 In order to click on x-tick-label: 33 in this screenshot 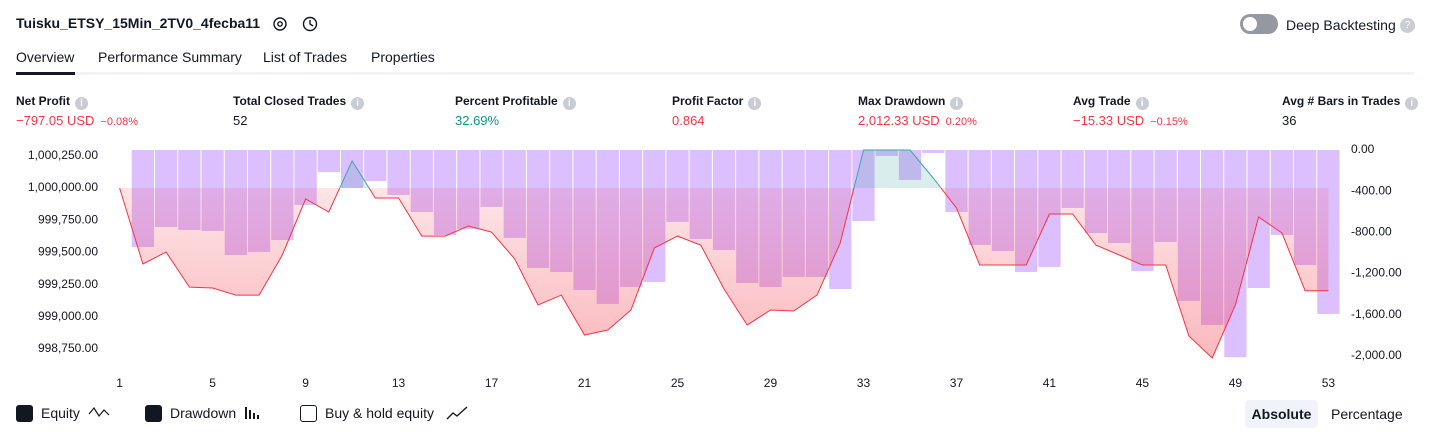, I will do `click(864, 383)`.